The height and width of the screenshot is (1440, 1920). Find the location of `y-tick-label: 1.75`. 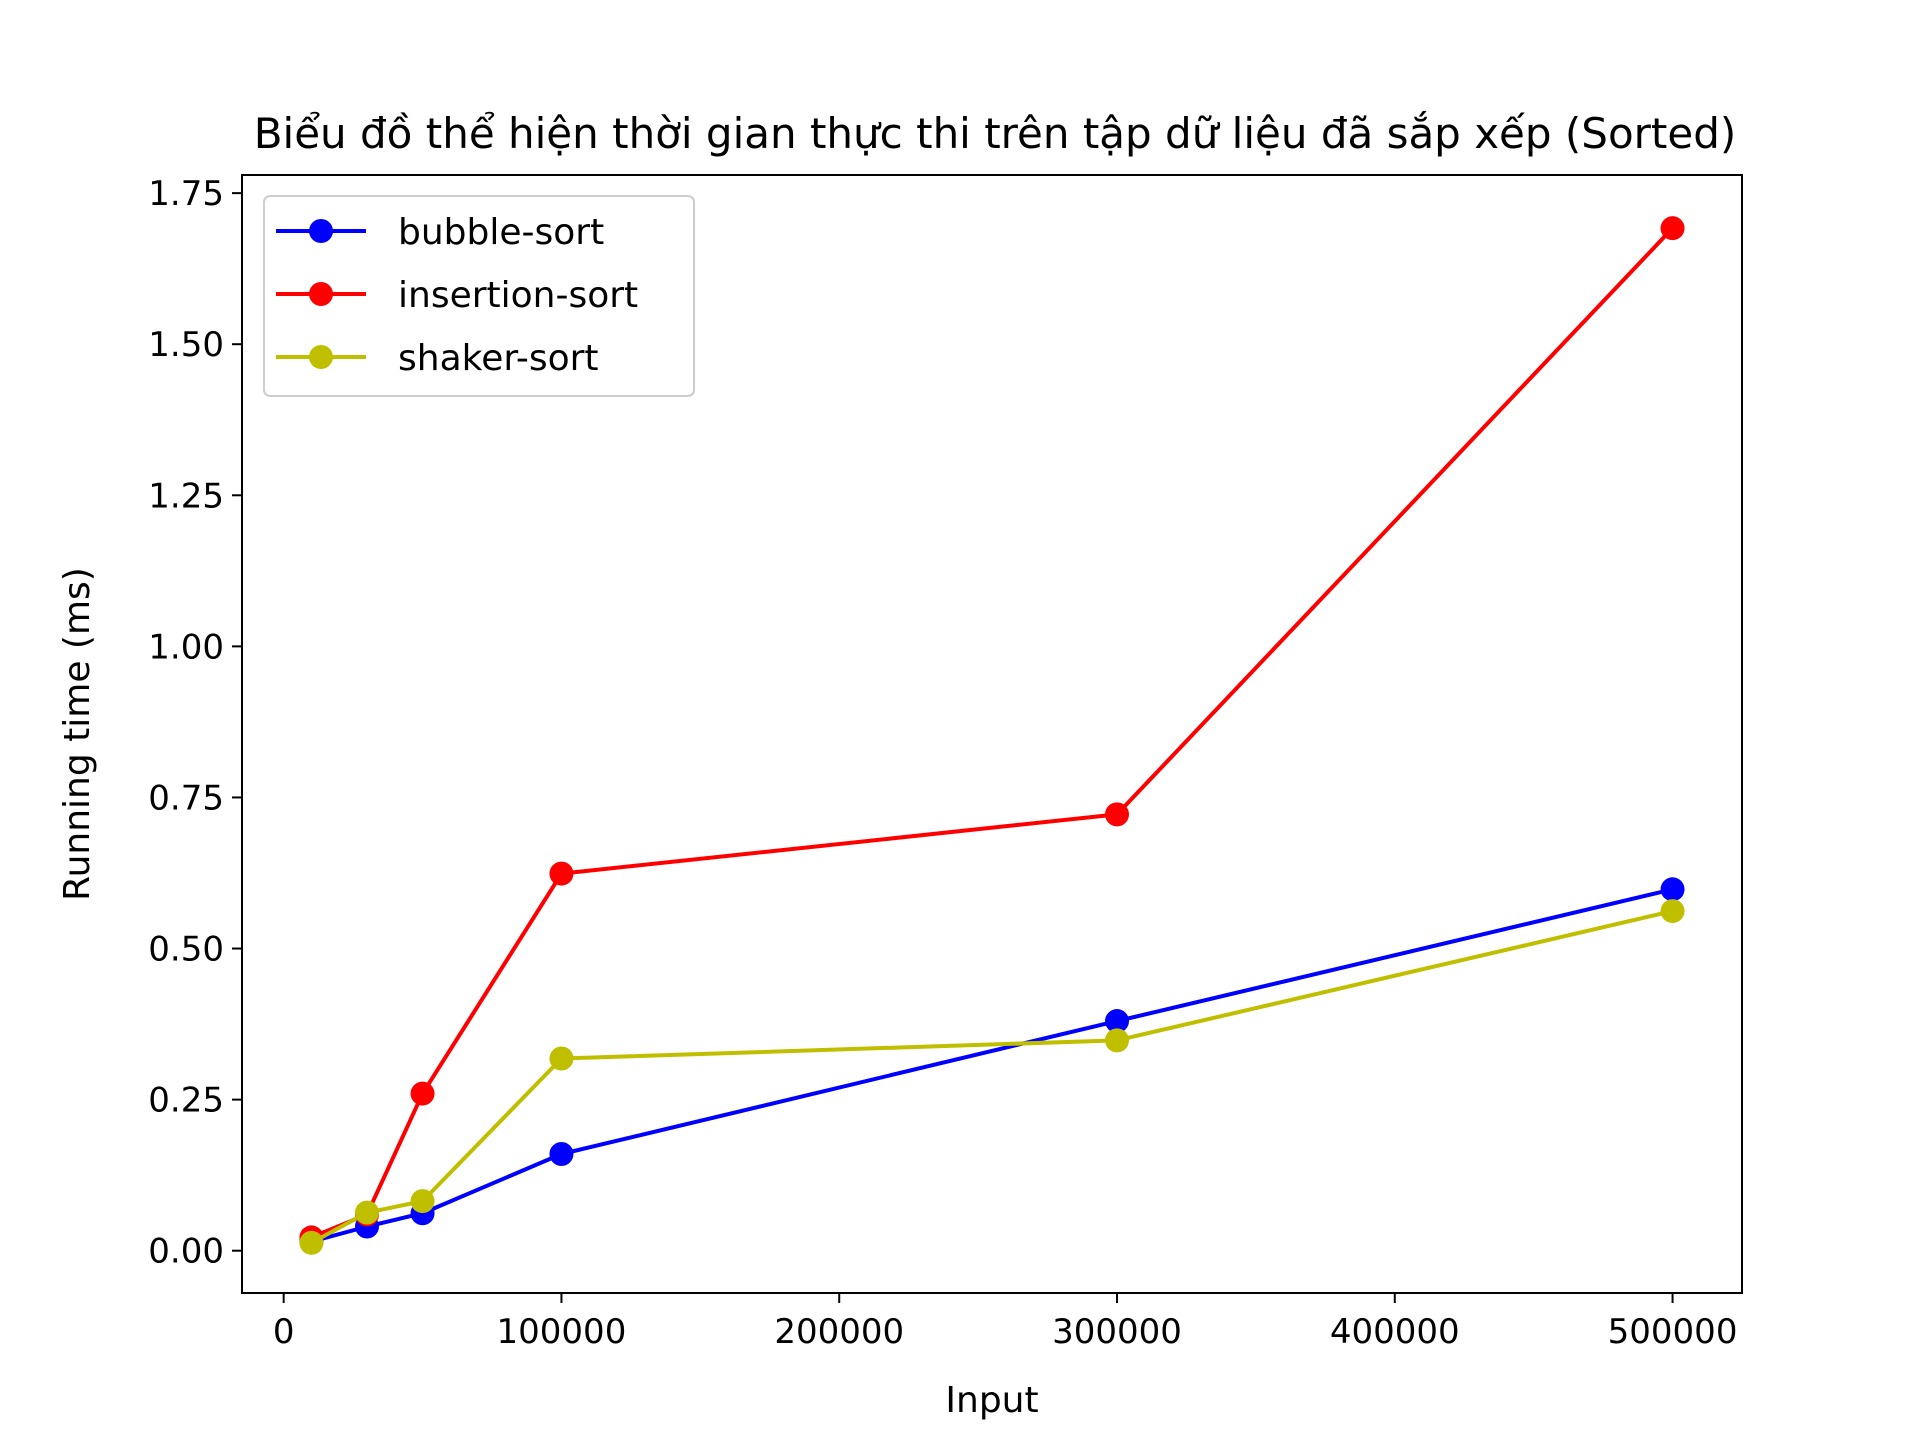

y-tick-label: 1.75 is located at coordinates (186, 194).